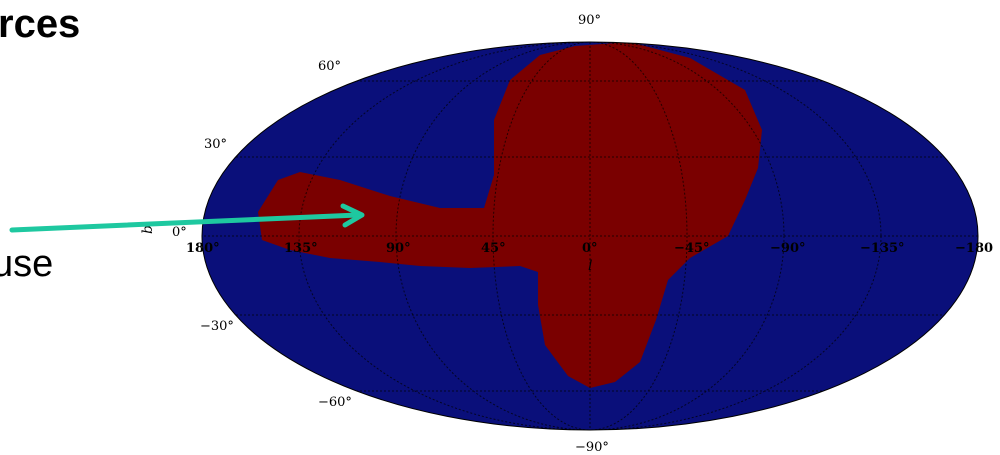 The image size is (1000, 455). Describe the element at coordinates (589, 20) in the screenshot. I see `lat-label-90: 90°` at that location.